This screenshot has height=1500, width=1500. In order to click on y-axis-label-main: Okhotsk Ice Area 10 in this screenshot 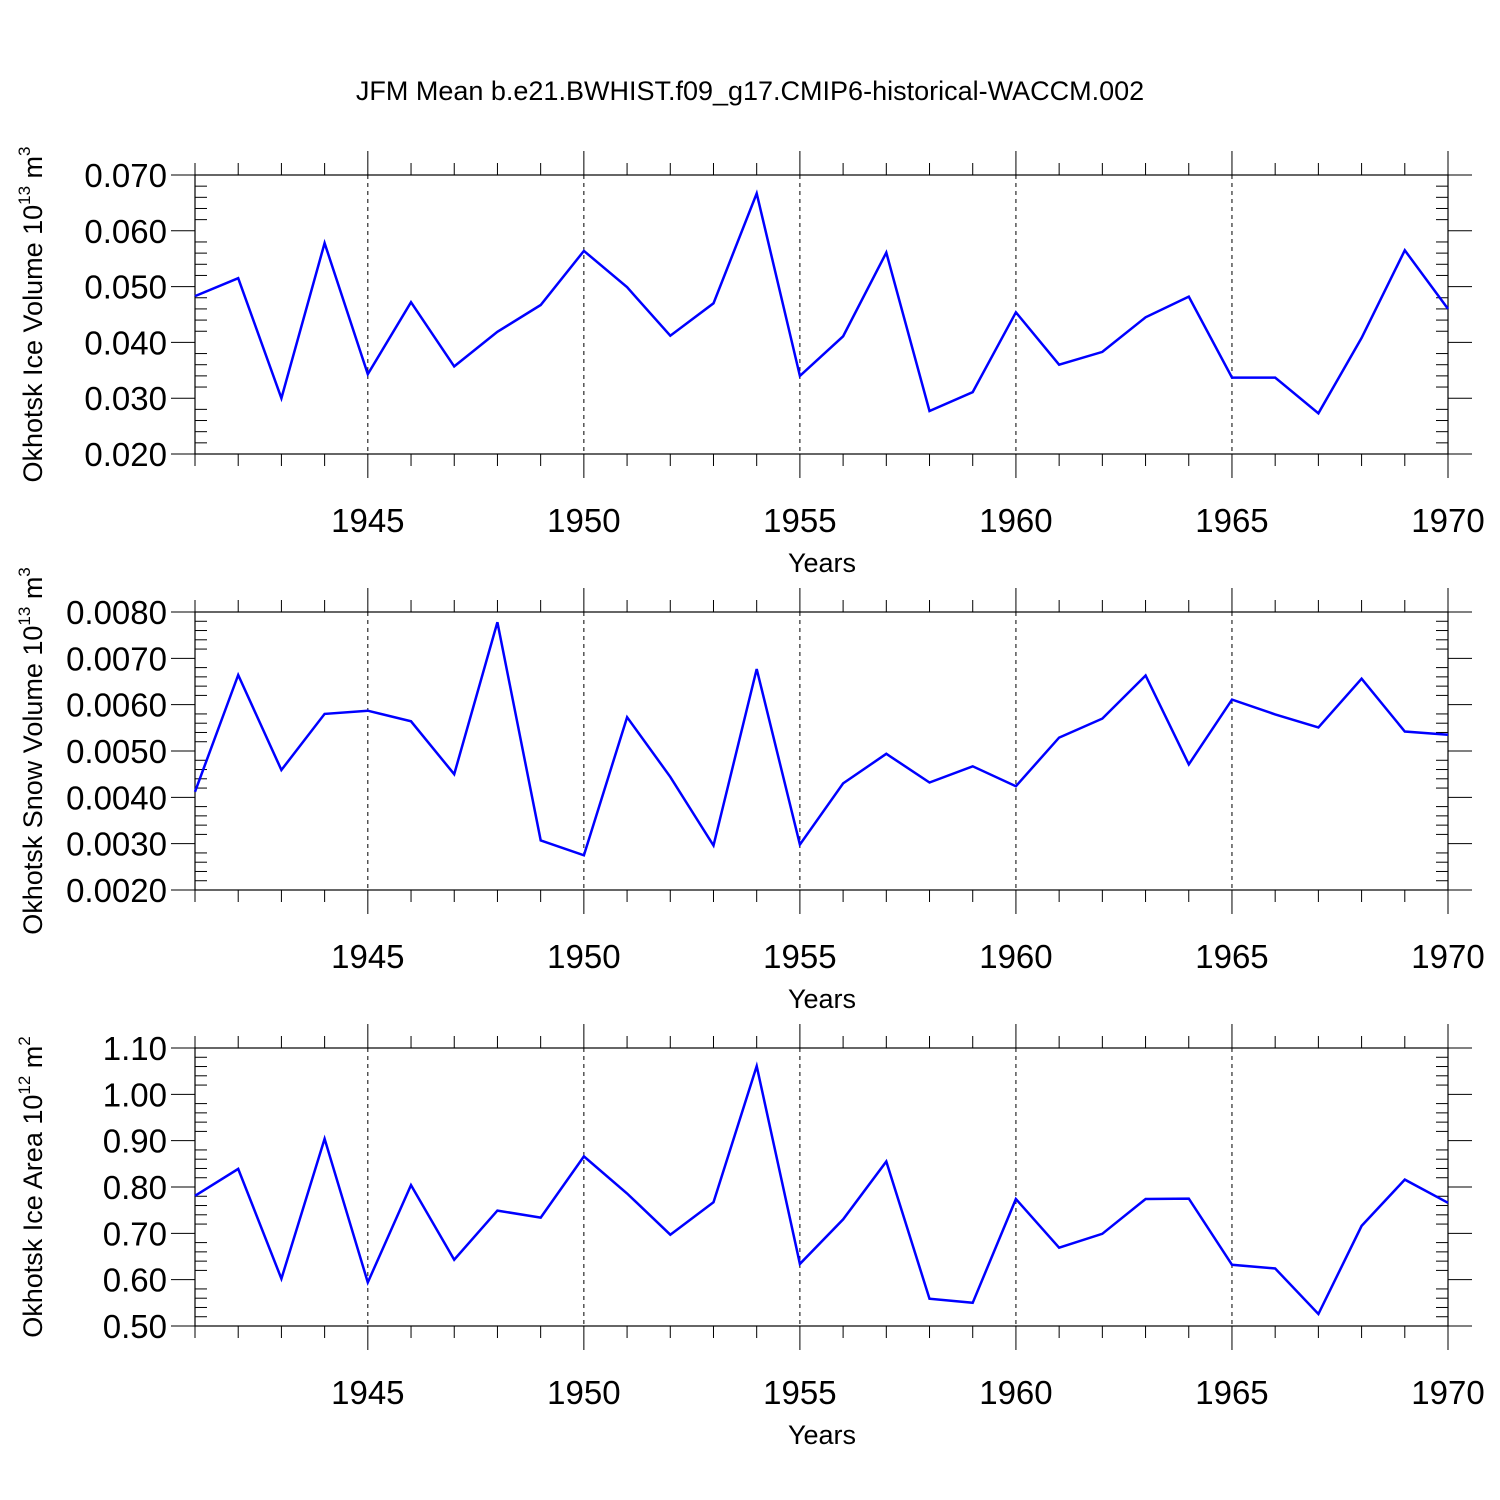, I will do `click(33, 1216)`.